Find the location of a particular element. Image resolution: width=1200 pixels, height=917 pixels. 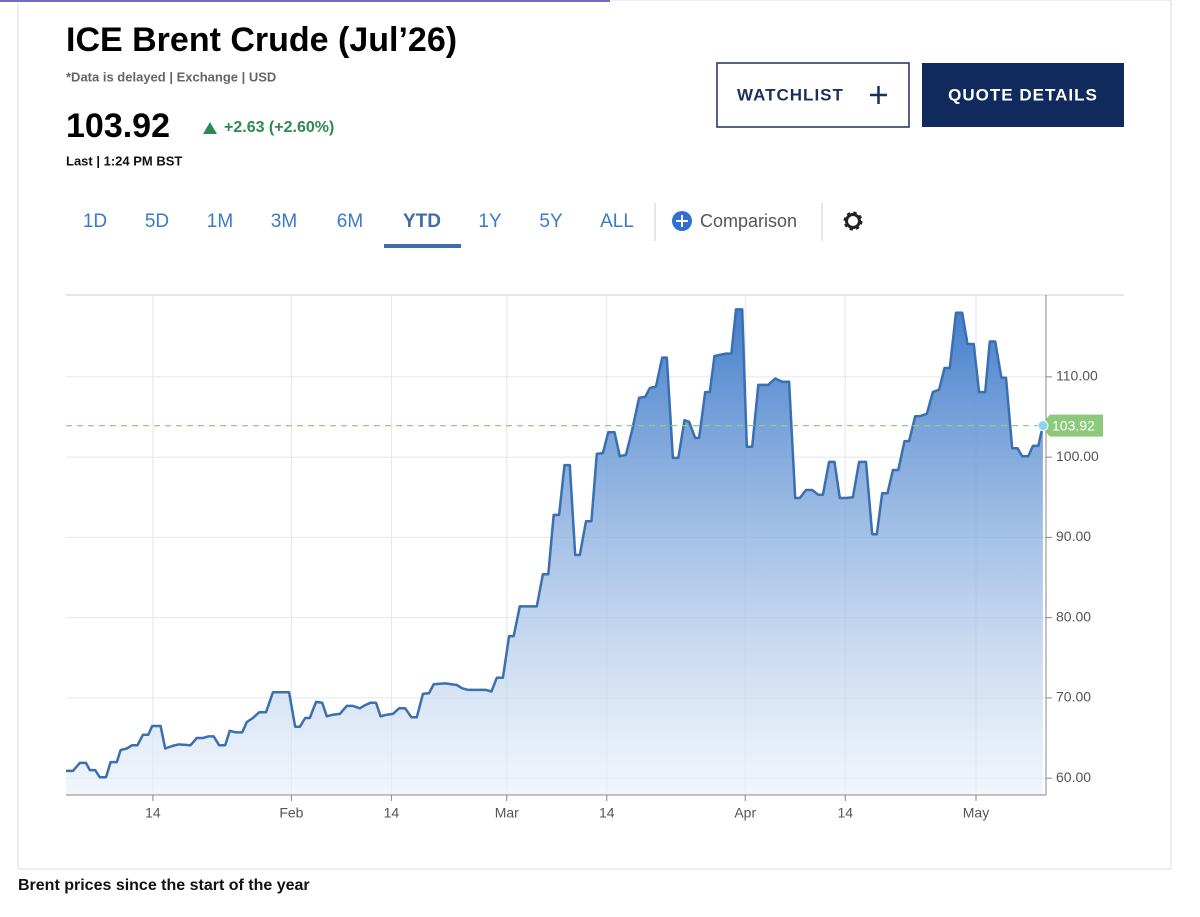

quote-button is located at coordinates (1023, 95).